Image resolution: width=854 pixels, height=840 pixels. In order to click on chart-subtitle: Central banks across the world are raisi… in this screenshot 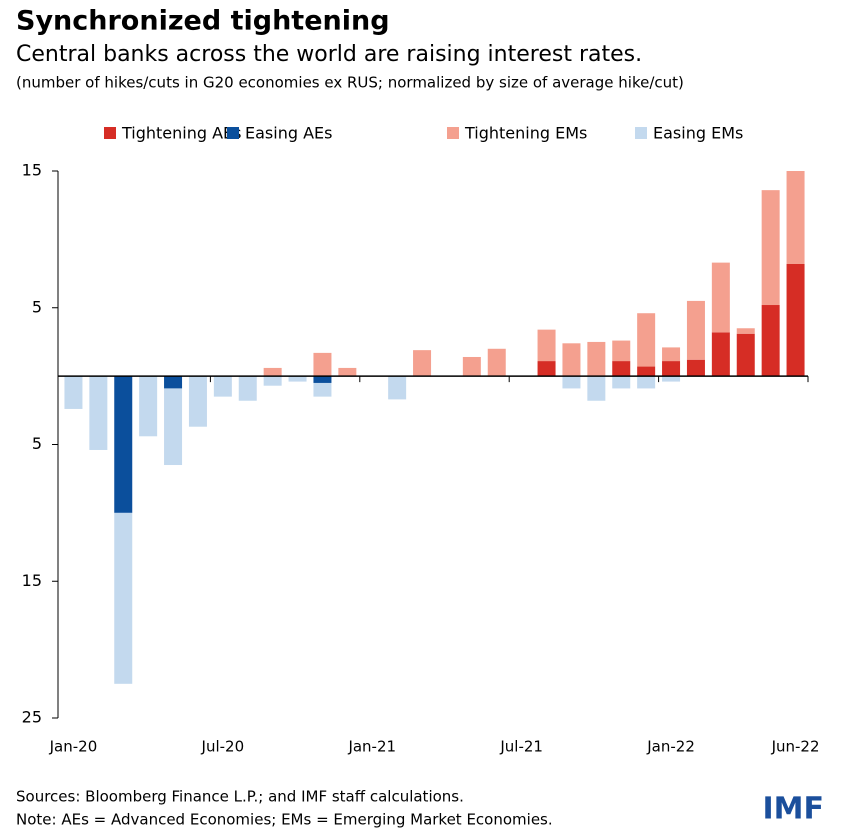, I will do `click(329, 54)`.